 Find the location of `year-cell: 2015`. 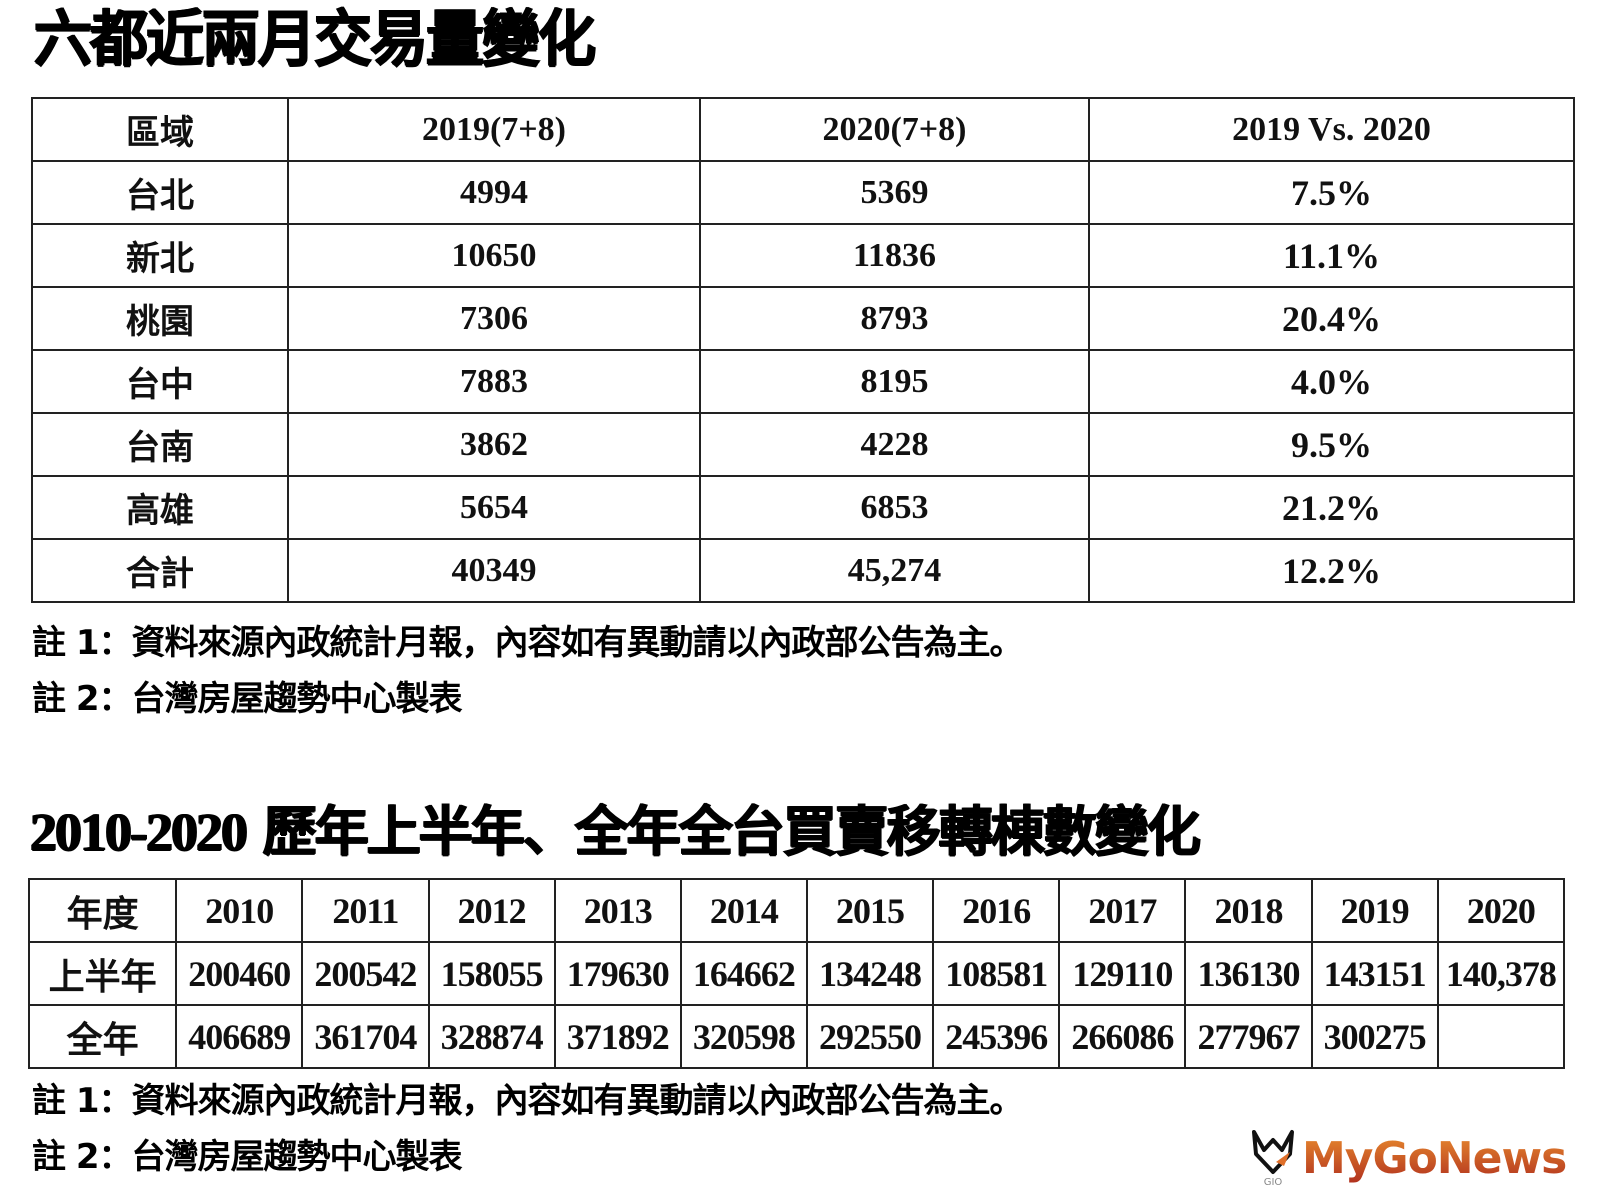

year-cell: 2015 is located at coordinates (870, 910).